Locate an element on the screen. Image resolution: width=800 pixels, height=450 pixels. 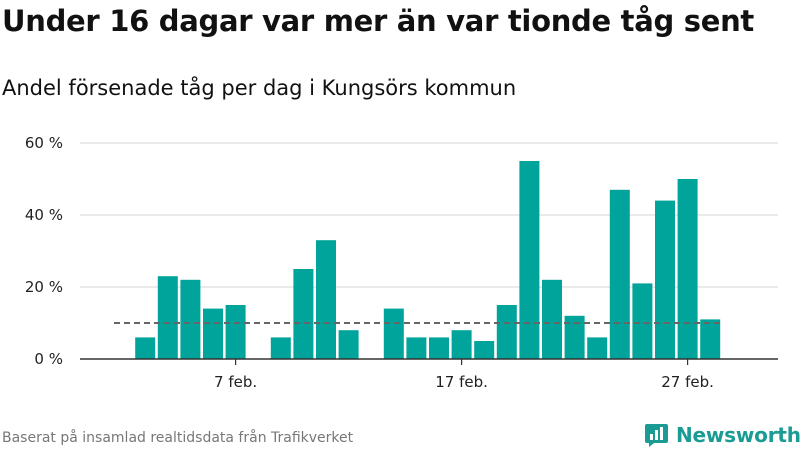
y-axis-ticks: 0 % 20 % 40 % 60 % is located at coordinates (44, 251).